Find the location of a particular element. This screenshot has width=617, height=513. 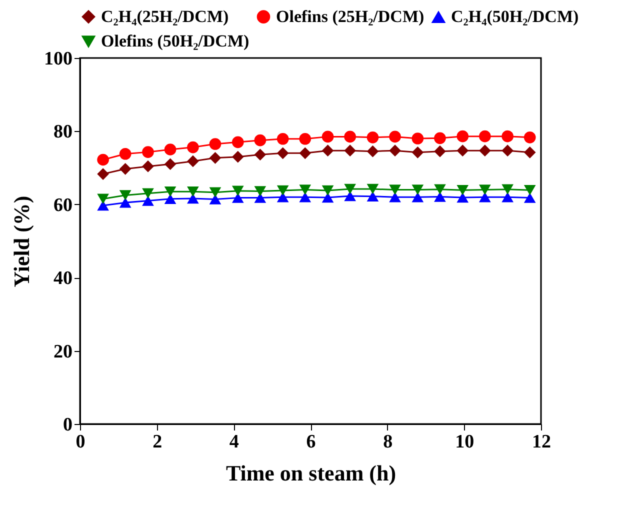

legend-label: C₂H₄(25H₂/DCM) is located at coordinates (165, 16).